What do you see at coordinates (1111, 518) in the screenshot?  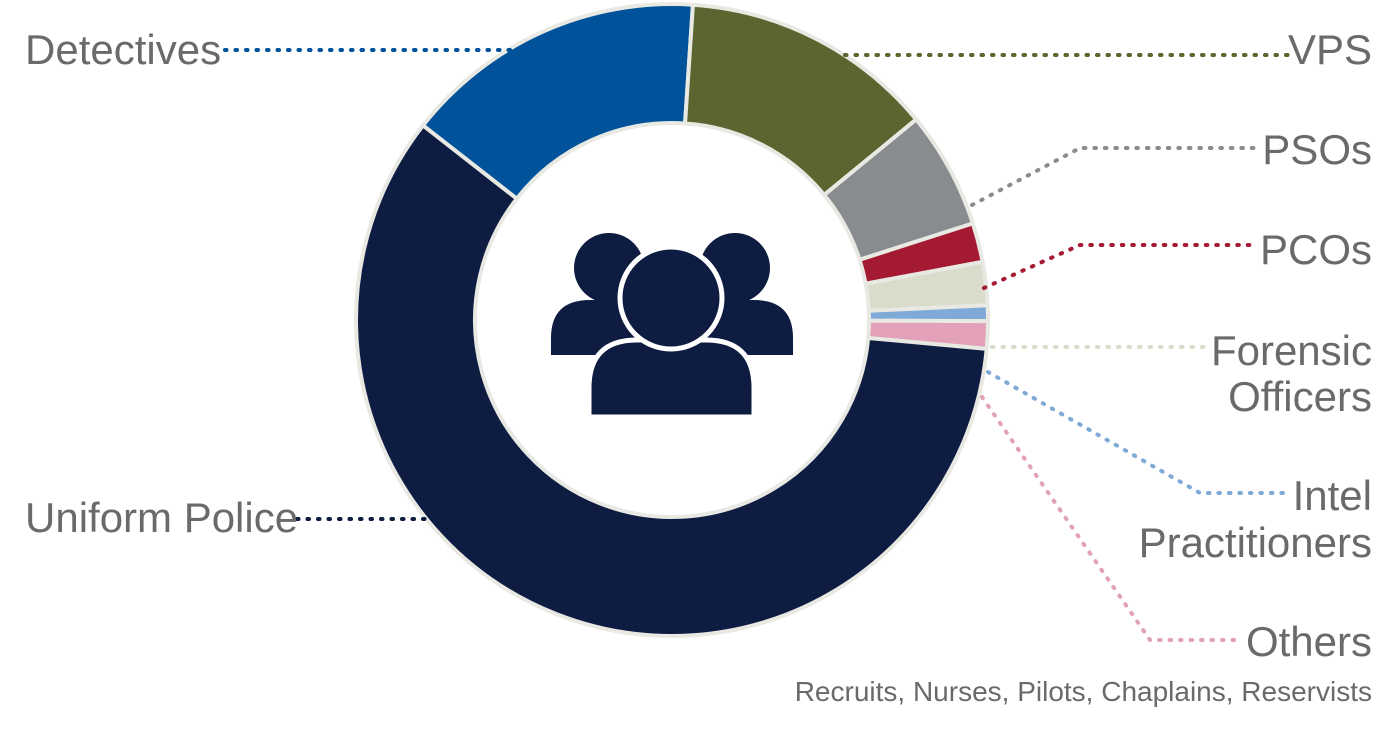 I see `leader-others` at bounding box center [1111, 518].